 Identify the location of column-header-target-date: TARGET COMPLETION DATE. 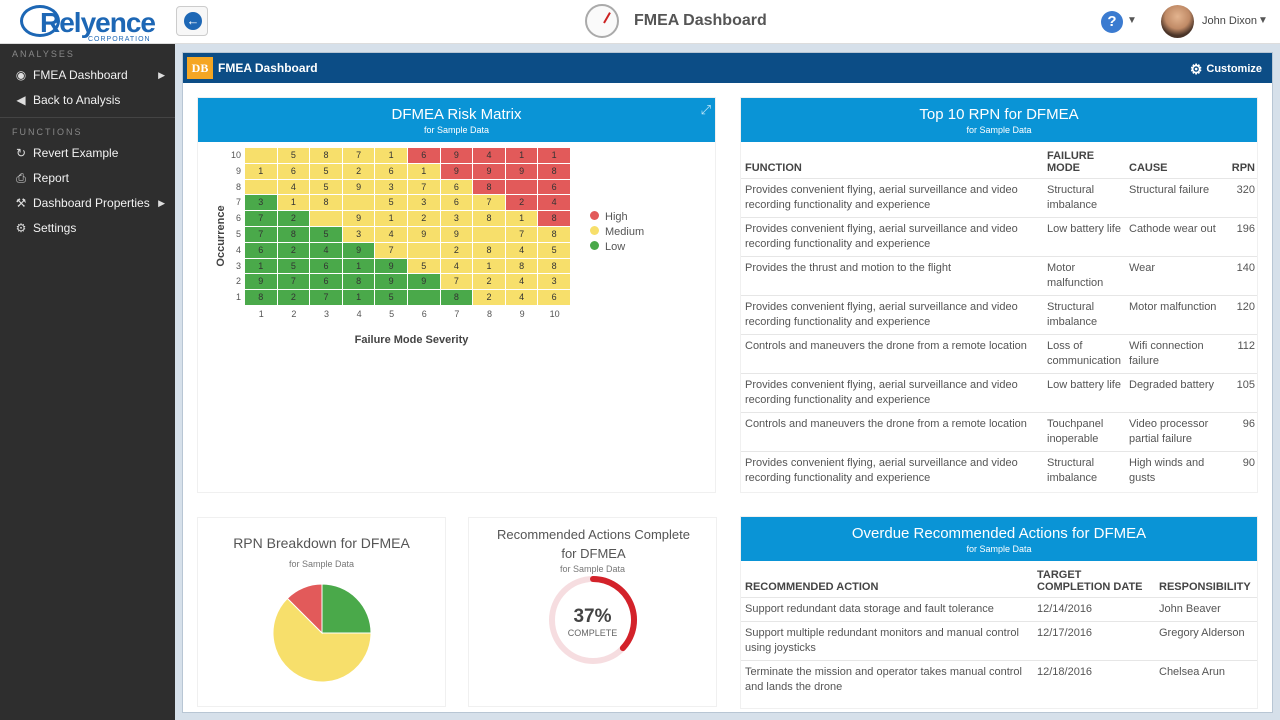
(1090, 581).